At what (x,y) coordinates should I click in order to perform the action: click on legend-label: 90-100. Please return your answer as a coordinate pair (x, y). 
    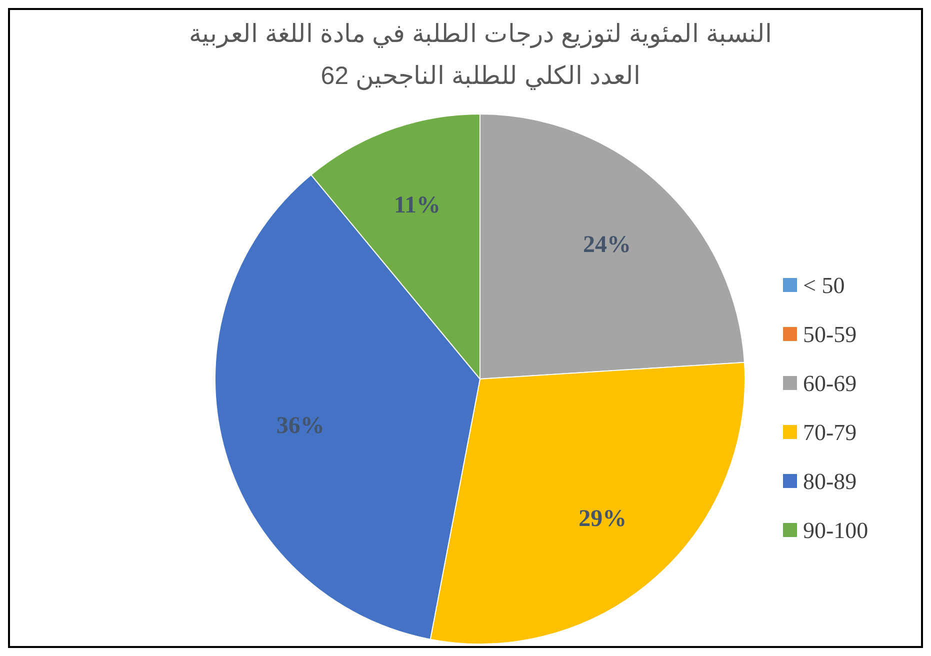
    Looking at the image, I should click on (835, 530).